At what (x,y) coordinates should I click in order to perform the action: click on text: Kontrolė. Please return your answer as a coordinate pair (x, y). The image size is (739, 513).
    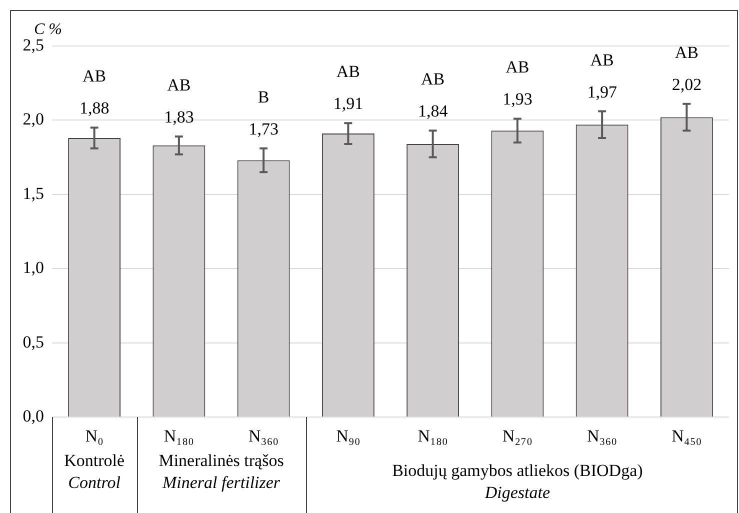
    Looking at the image, I should click on (94, 460).